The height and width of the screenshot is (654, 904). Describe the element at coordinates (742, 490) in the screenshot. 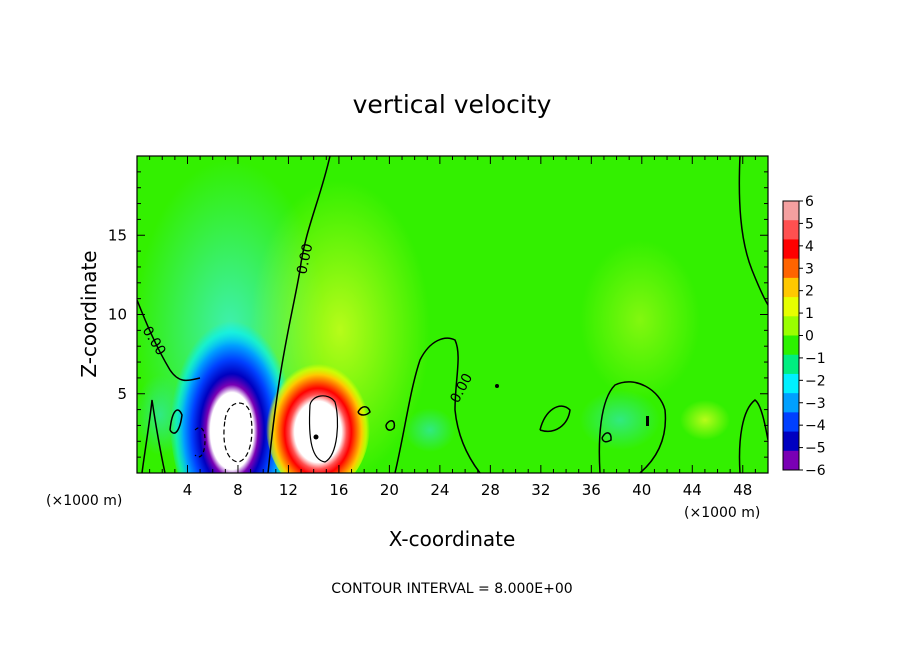

I see `x-tick-label: 48` at that location.